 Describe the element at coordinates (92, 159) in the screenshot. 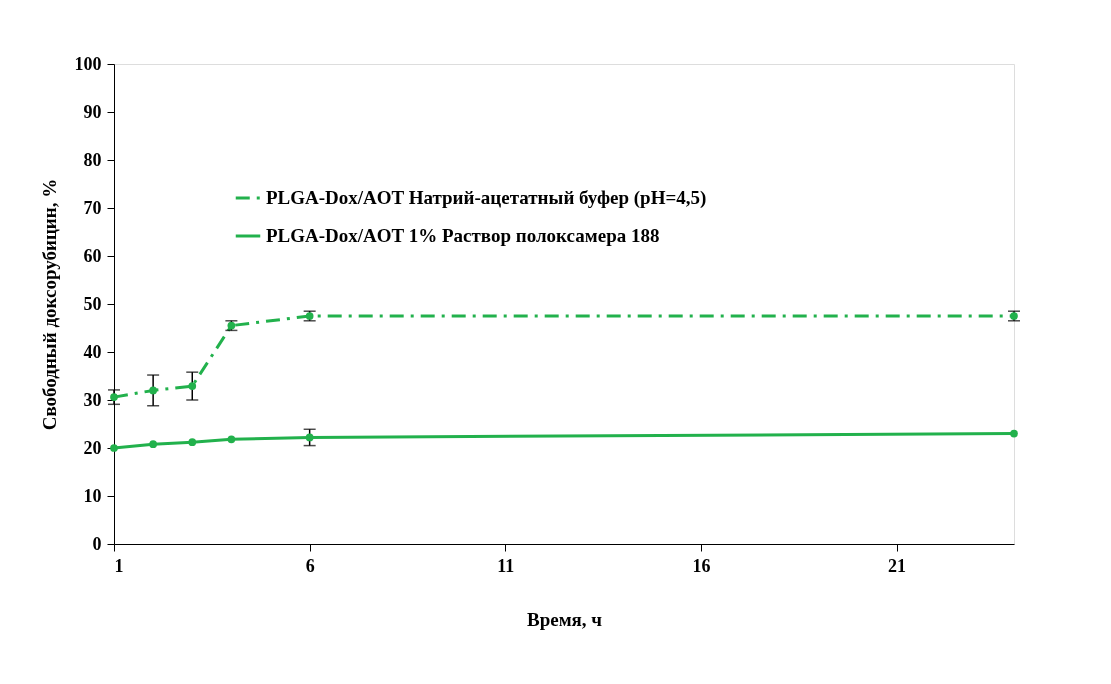

I see `y-tick-label: 80` at that location.